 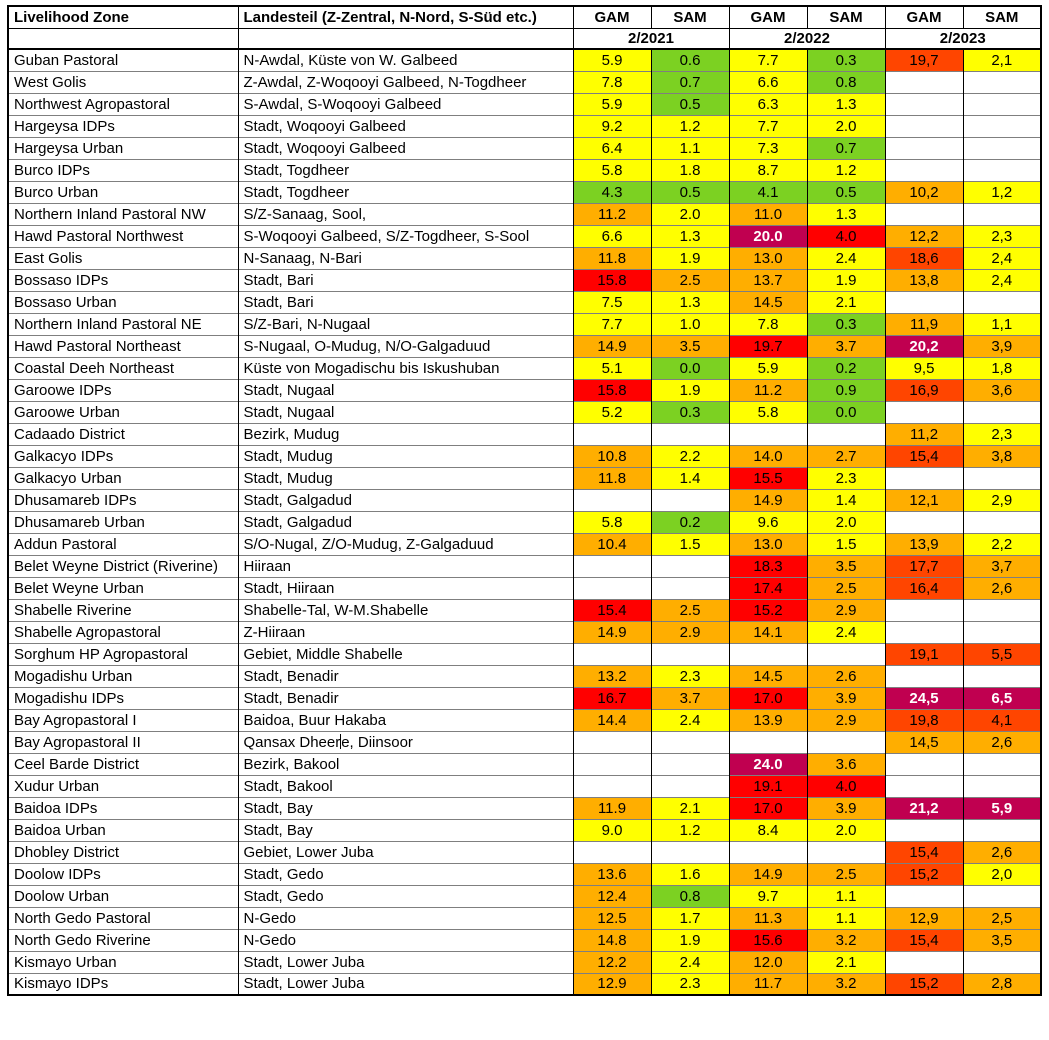 What do you see at coordinates (123, 851) in the screenshot?
I see `zone-cell: Dhobley District` at bounding box center [123, 851].